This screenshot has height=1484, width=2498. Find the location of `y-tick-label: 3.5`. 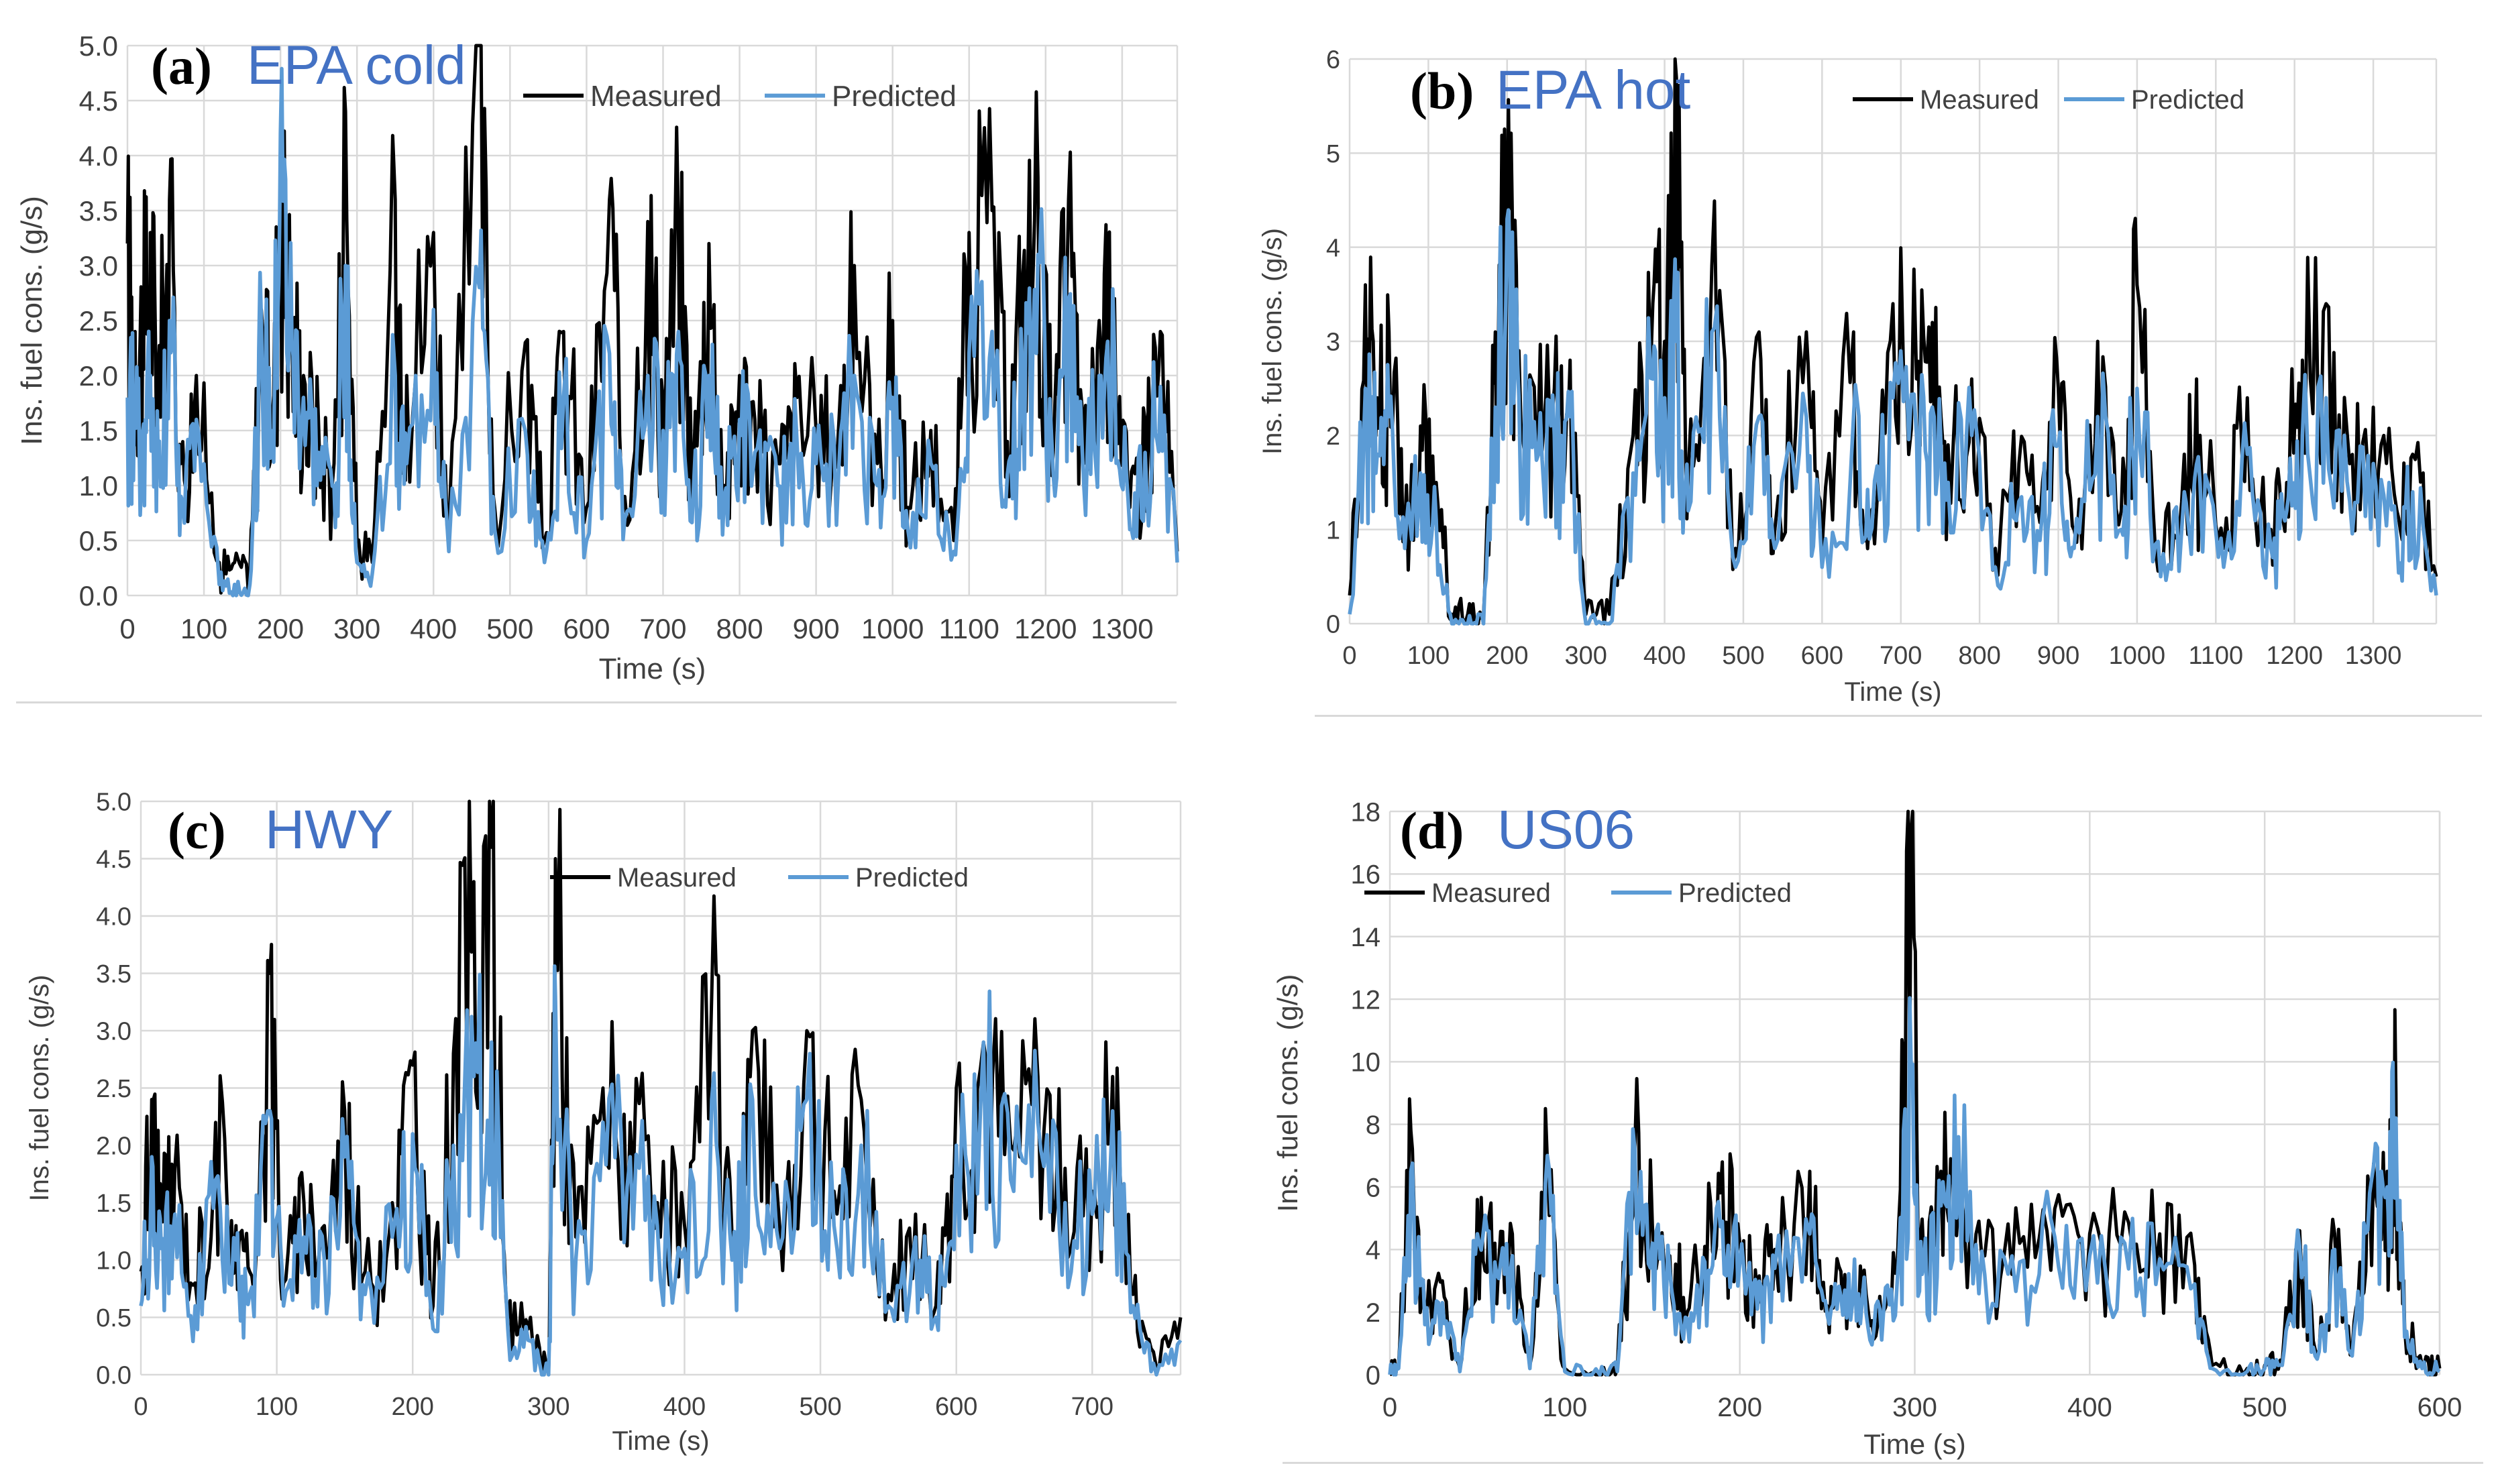

y-tick-label: 3.5 is located at coordinates (99, 211).